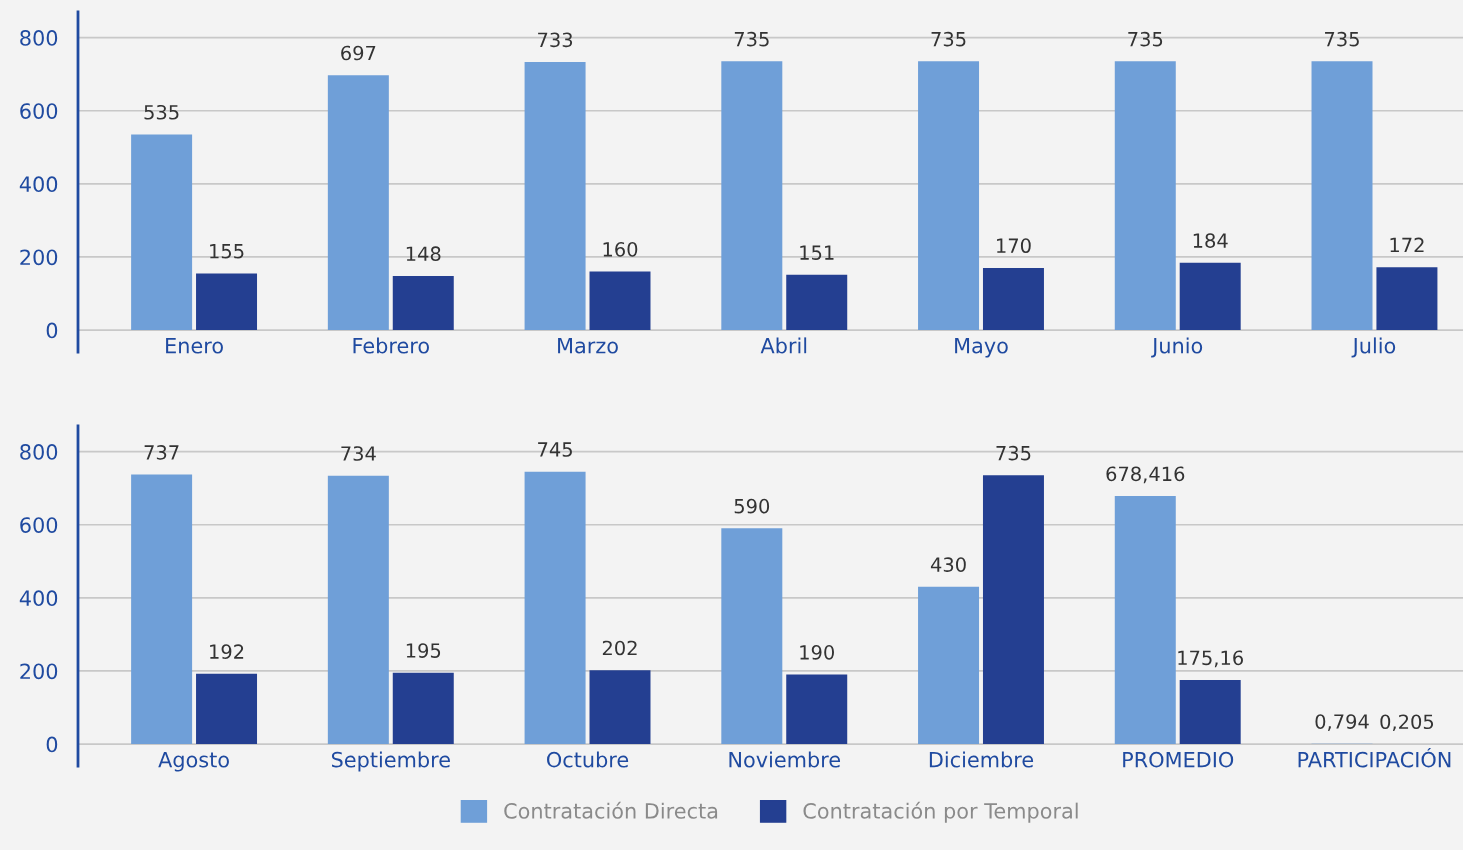 The width and height of the screenshot is (1463, 850). What do you see at coordinates (817, 652) in the screenshot?
I see `data-label: 190` at bounding box center [817, 652].